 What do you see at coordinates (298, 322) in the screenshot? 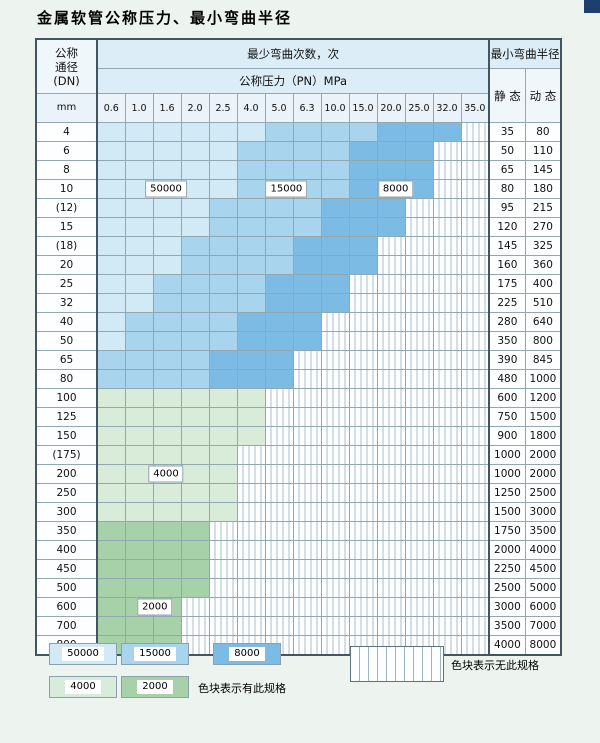
I see `table-row-dn-40: 40 280 640` at bounding box center [298, 322].